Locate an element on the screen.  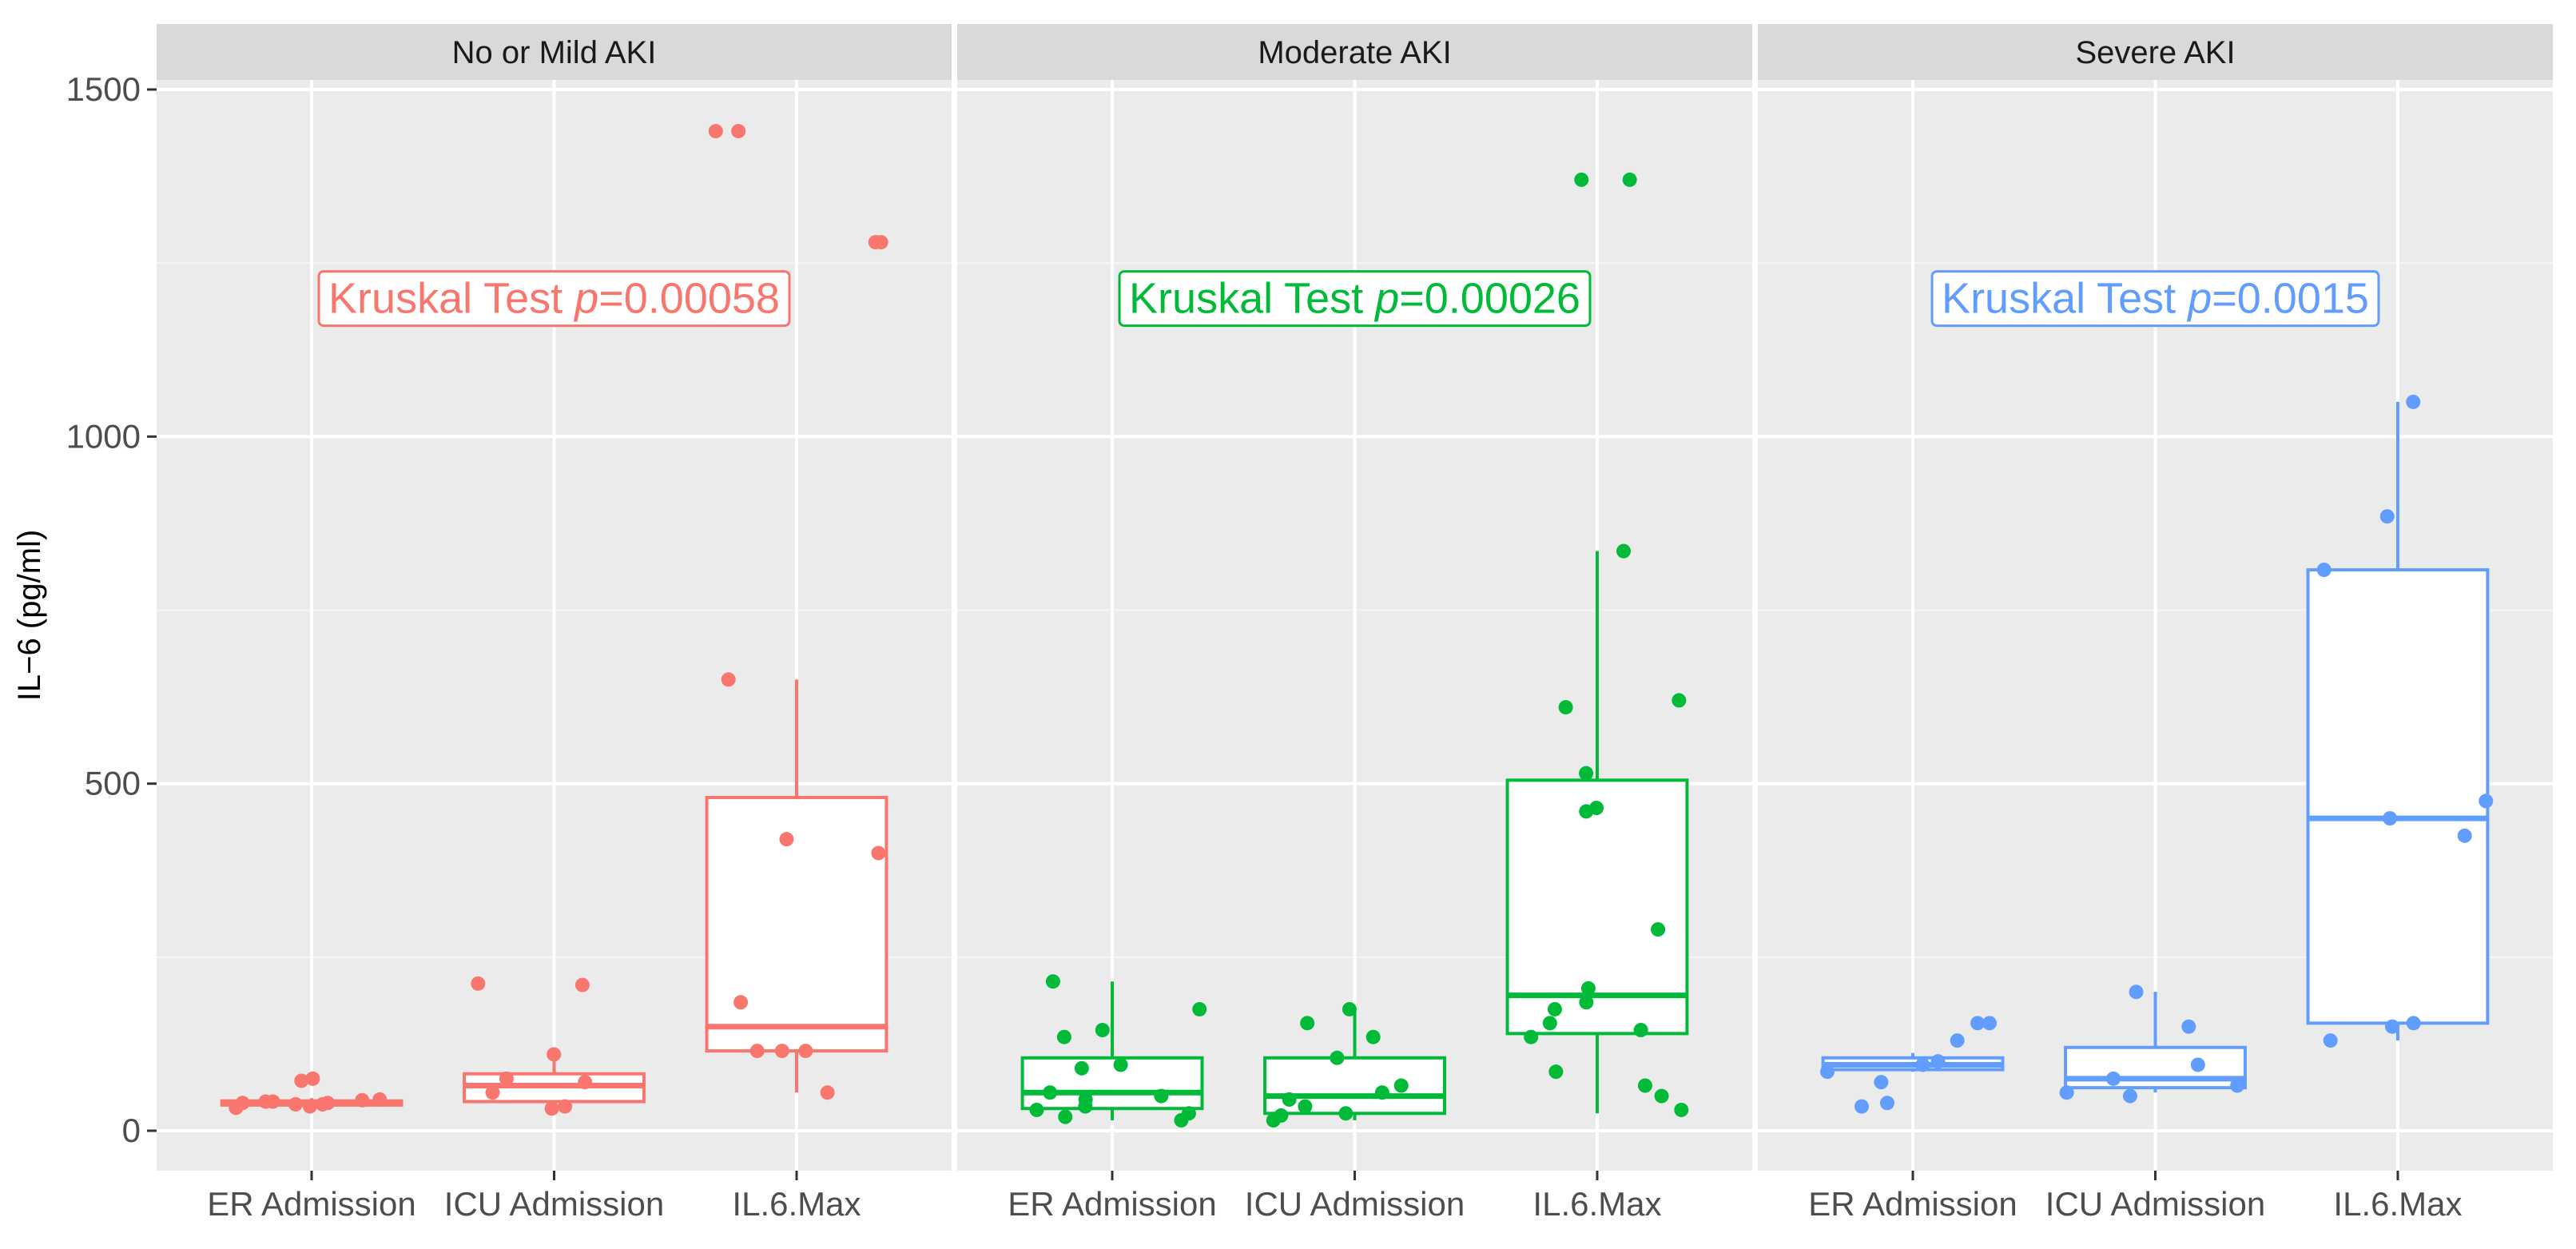
facet-strip-label: No or Mild AKI is located at coordinates (554, 52).